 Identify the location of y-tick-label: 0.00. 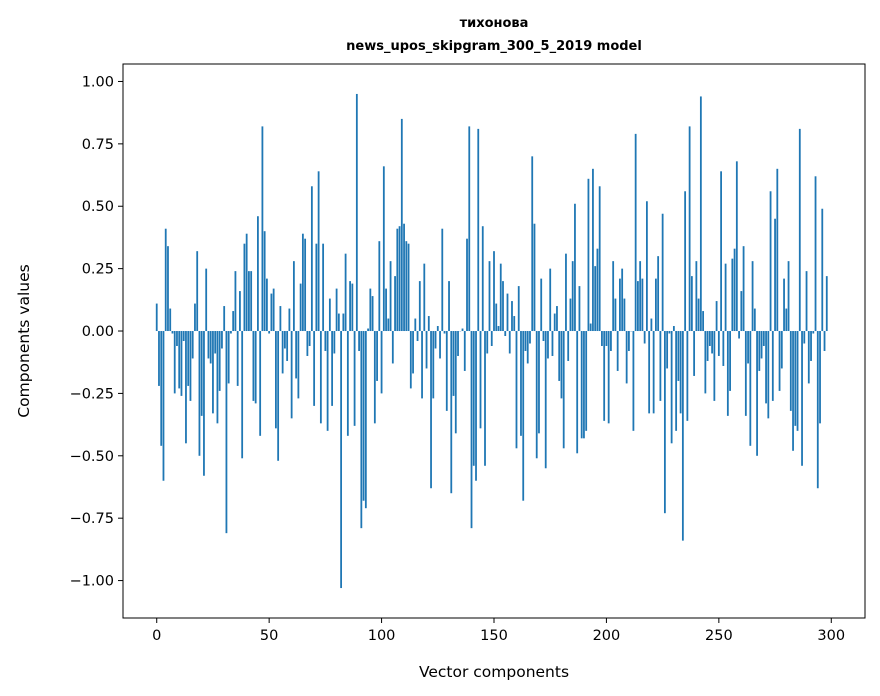
(98, 332).